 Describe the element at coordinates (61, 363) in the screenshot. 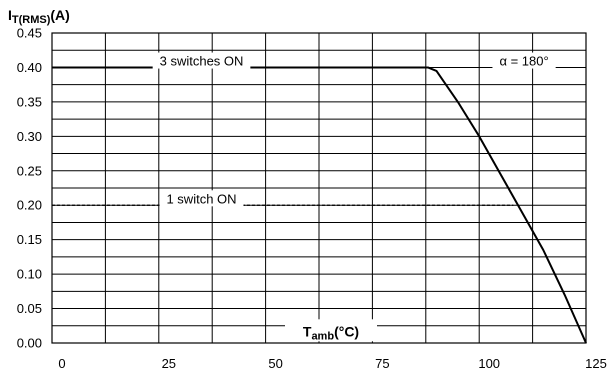

I see `x-tick-label: 0` at that location.